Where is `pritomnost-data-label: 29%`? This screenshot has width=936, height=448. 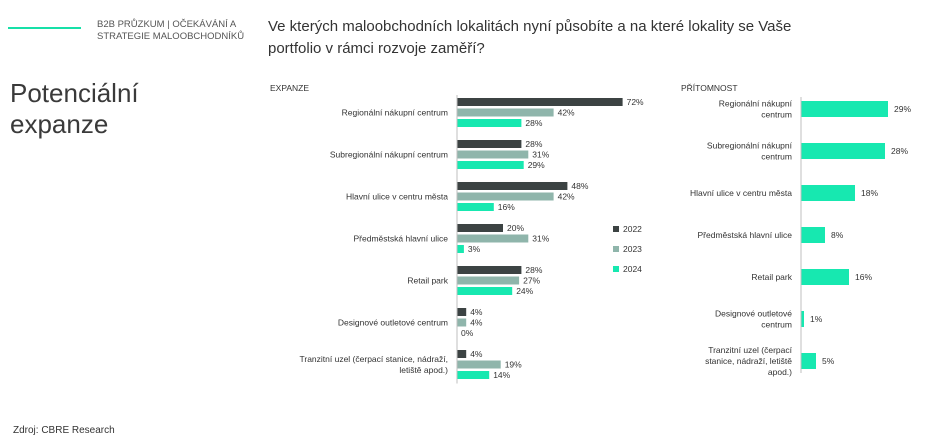
pritomnost-data-label: 29% is located at coordinates (902, 109).